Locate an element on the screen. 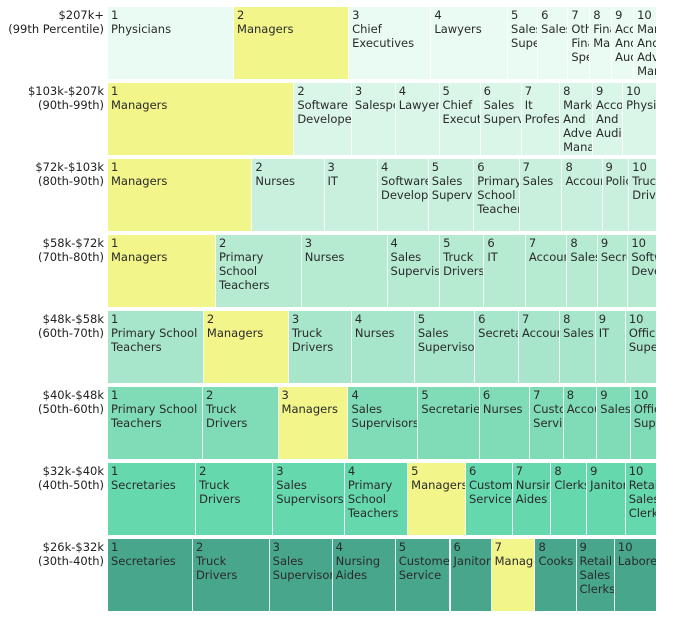 This screenshot has height=620, width=680. treemap-cell: 9 IT is located at coordinates (610, 347).